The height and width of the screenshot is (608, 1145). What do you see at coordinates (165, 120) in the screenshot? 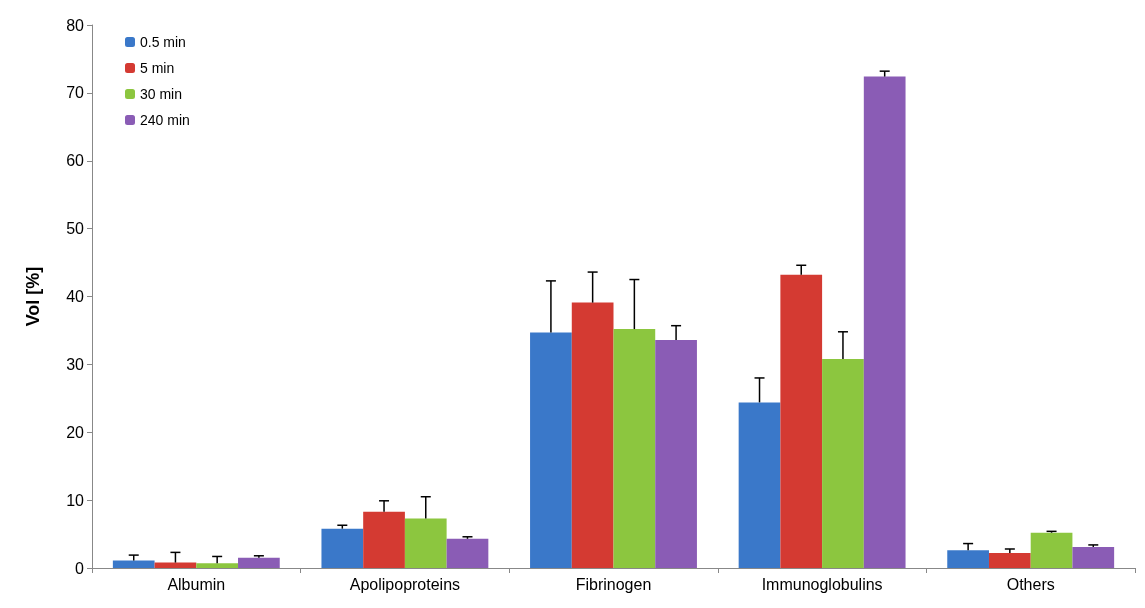
I see `legend-label: 240 min` at bounding box center [165, 120].